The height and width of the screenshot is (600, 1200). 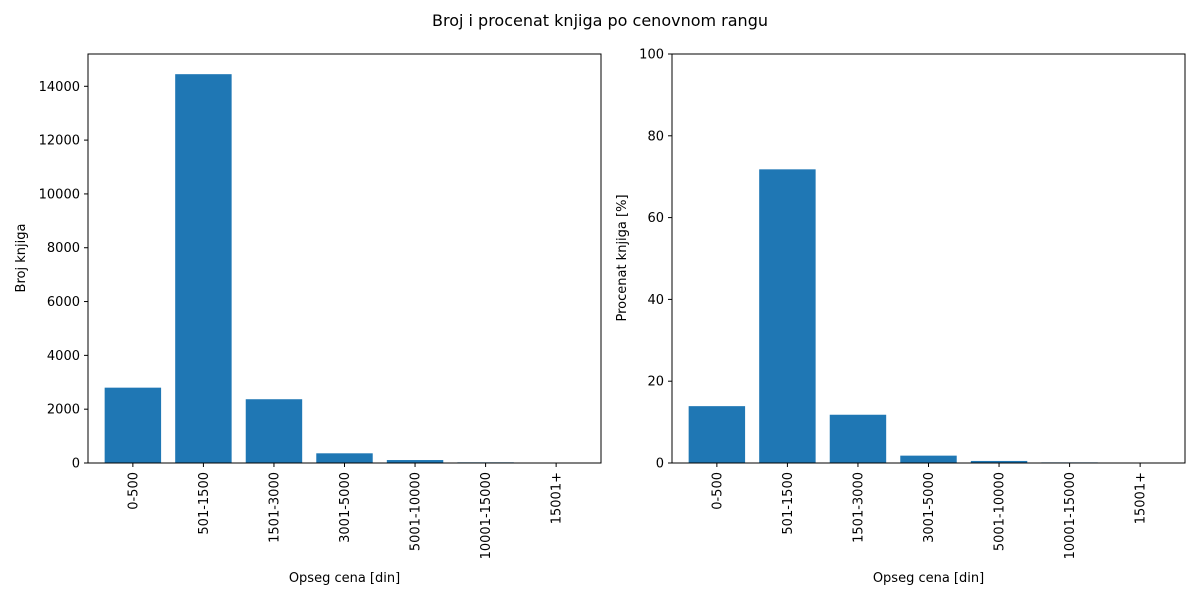 What do you see at coordinates (655, 300) in the screenshot?
I see `y-tick-label: 40` at bounding box center [655, 300].